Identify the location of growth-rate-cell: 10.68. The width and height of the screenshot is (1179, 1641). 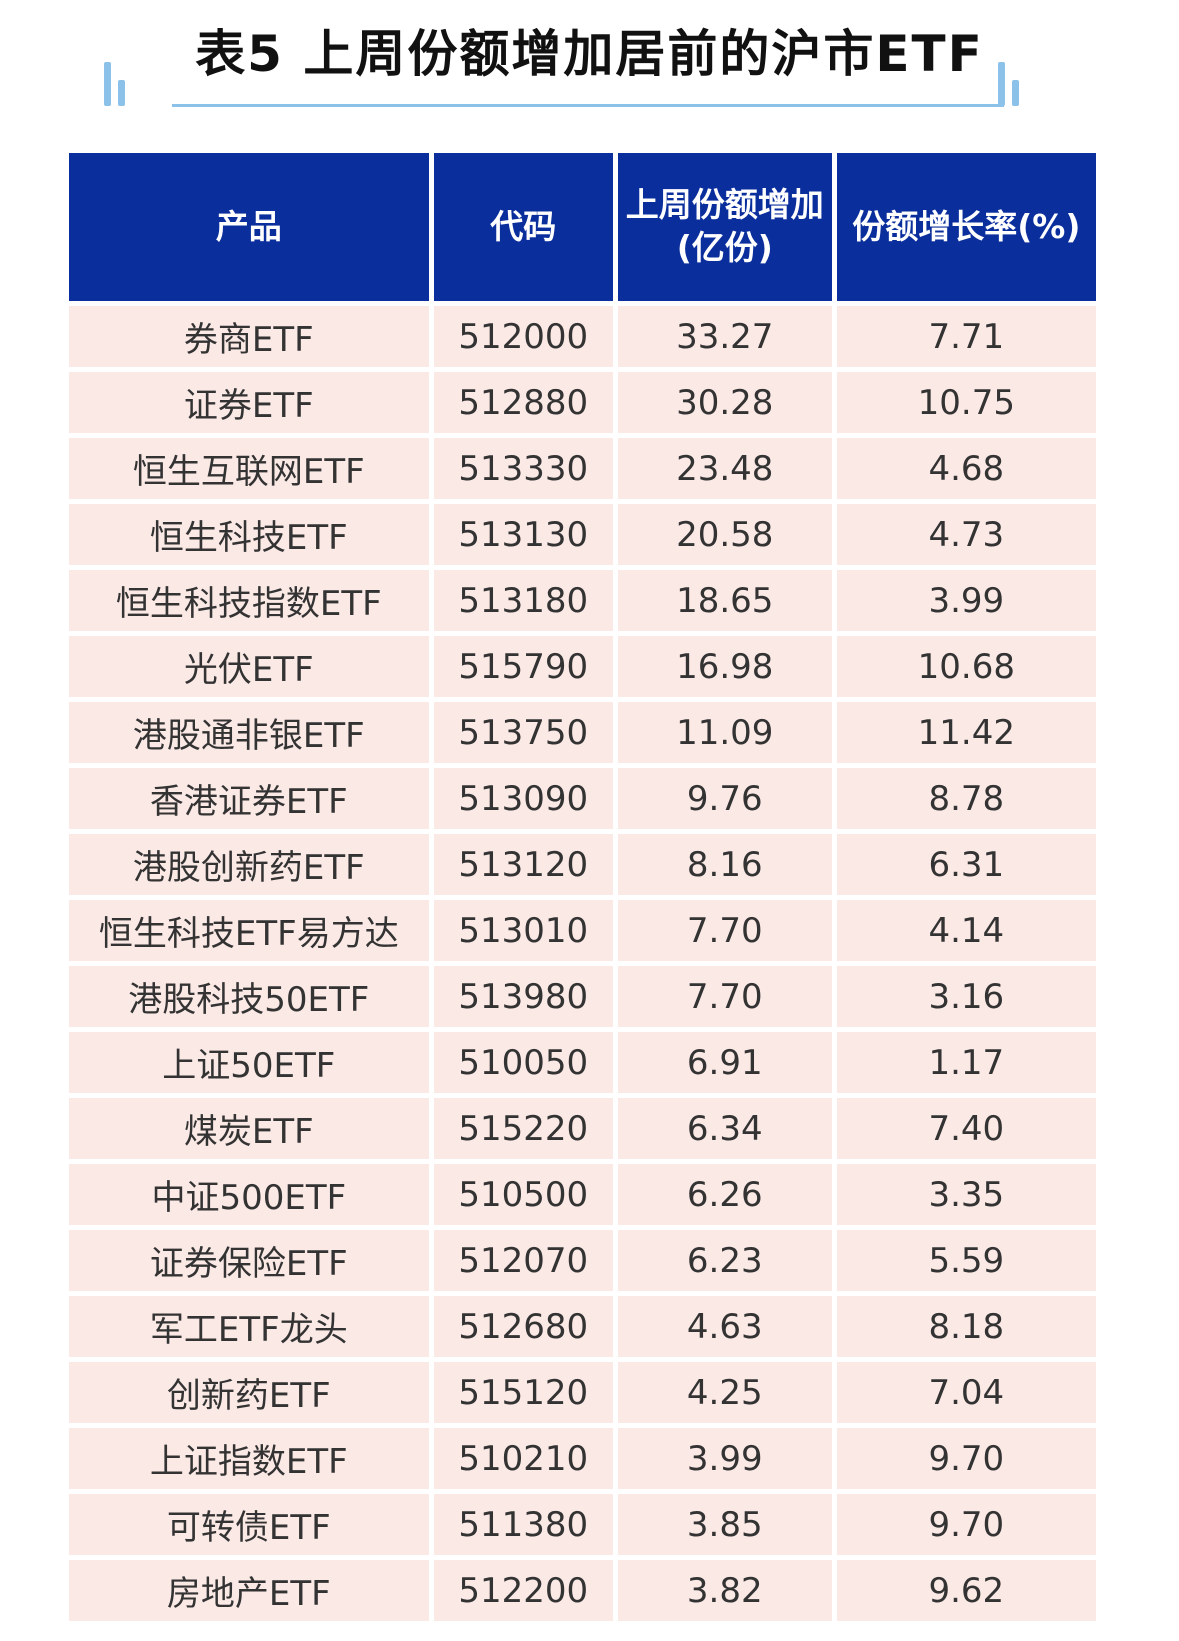
(966, 666).